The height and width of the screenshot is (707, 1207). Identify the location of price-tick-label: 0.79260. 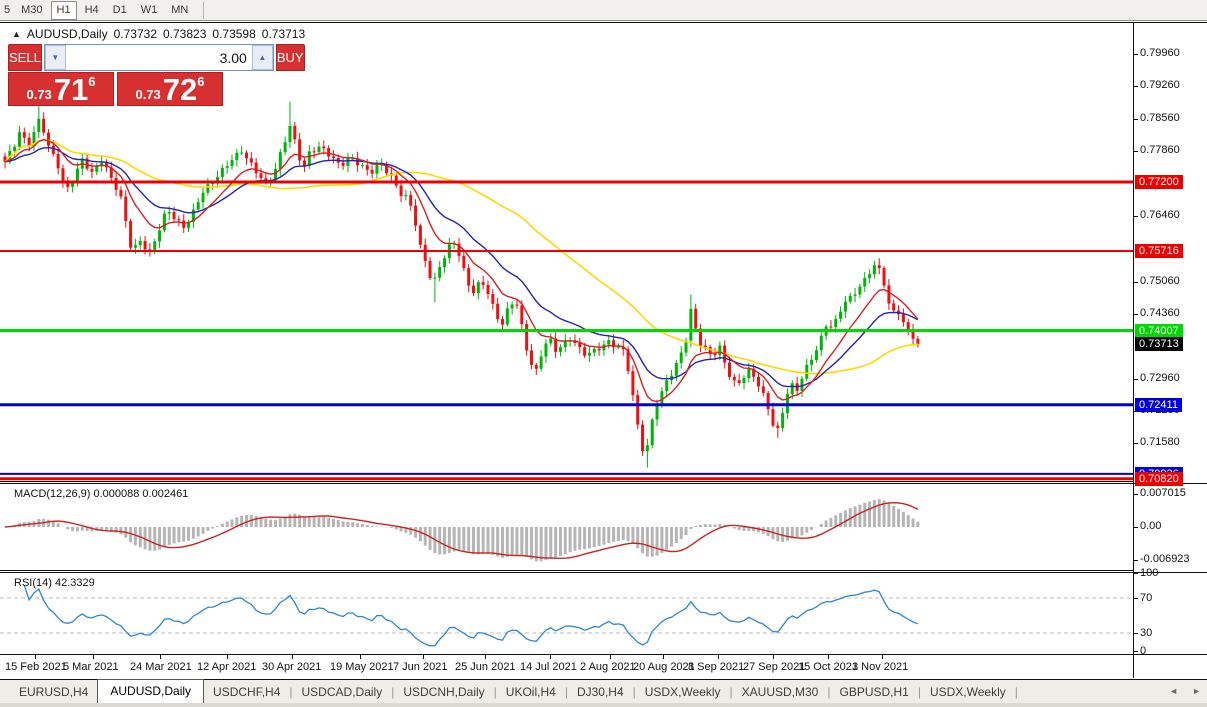
(1160, 85).